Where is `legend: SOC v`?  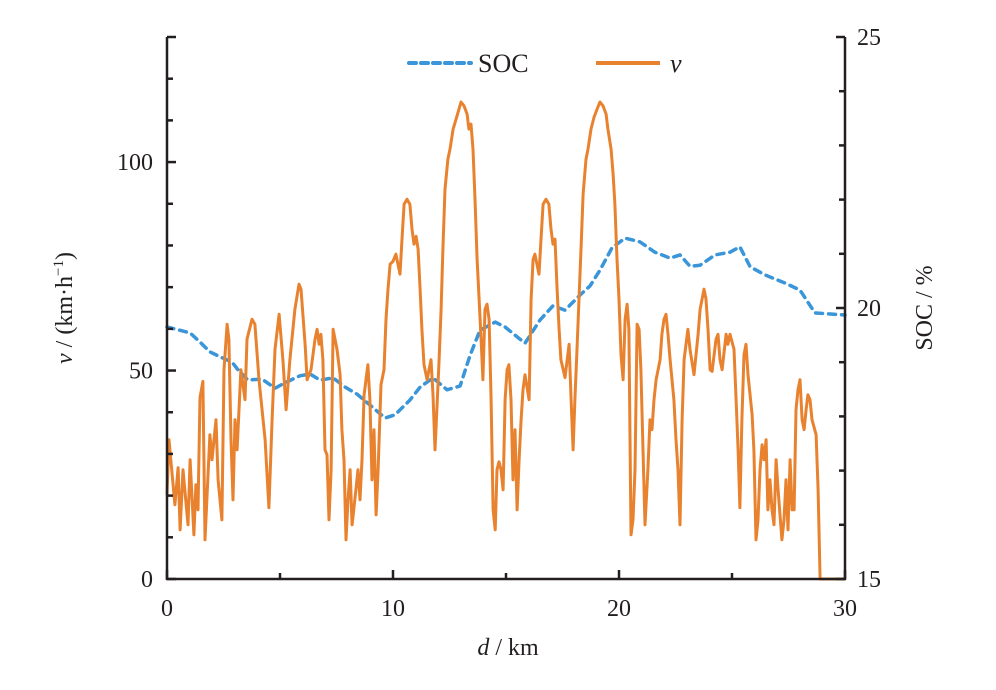 legend: SOC v is located at coordinates (544, 63).